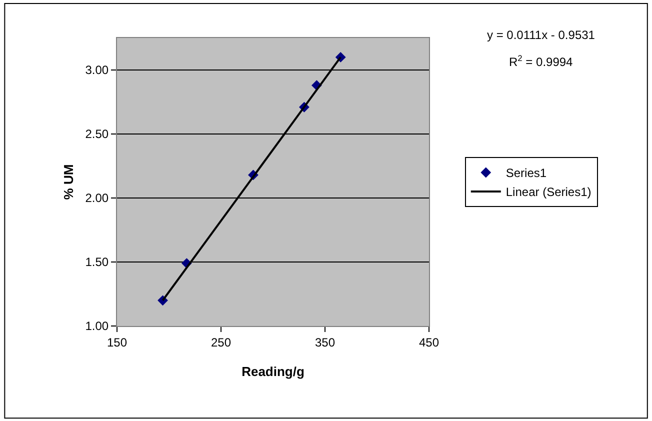 The height and width of the screenshot is (421, 652). Describe the element at coordinates (273, 371) in the screenshot. I see `x-axis-title: Reading/g` at that location.